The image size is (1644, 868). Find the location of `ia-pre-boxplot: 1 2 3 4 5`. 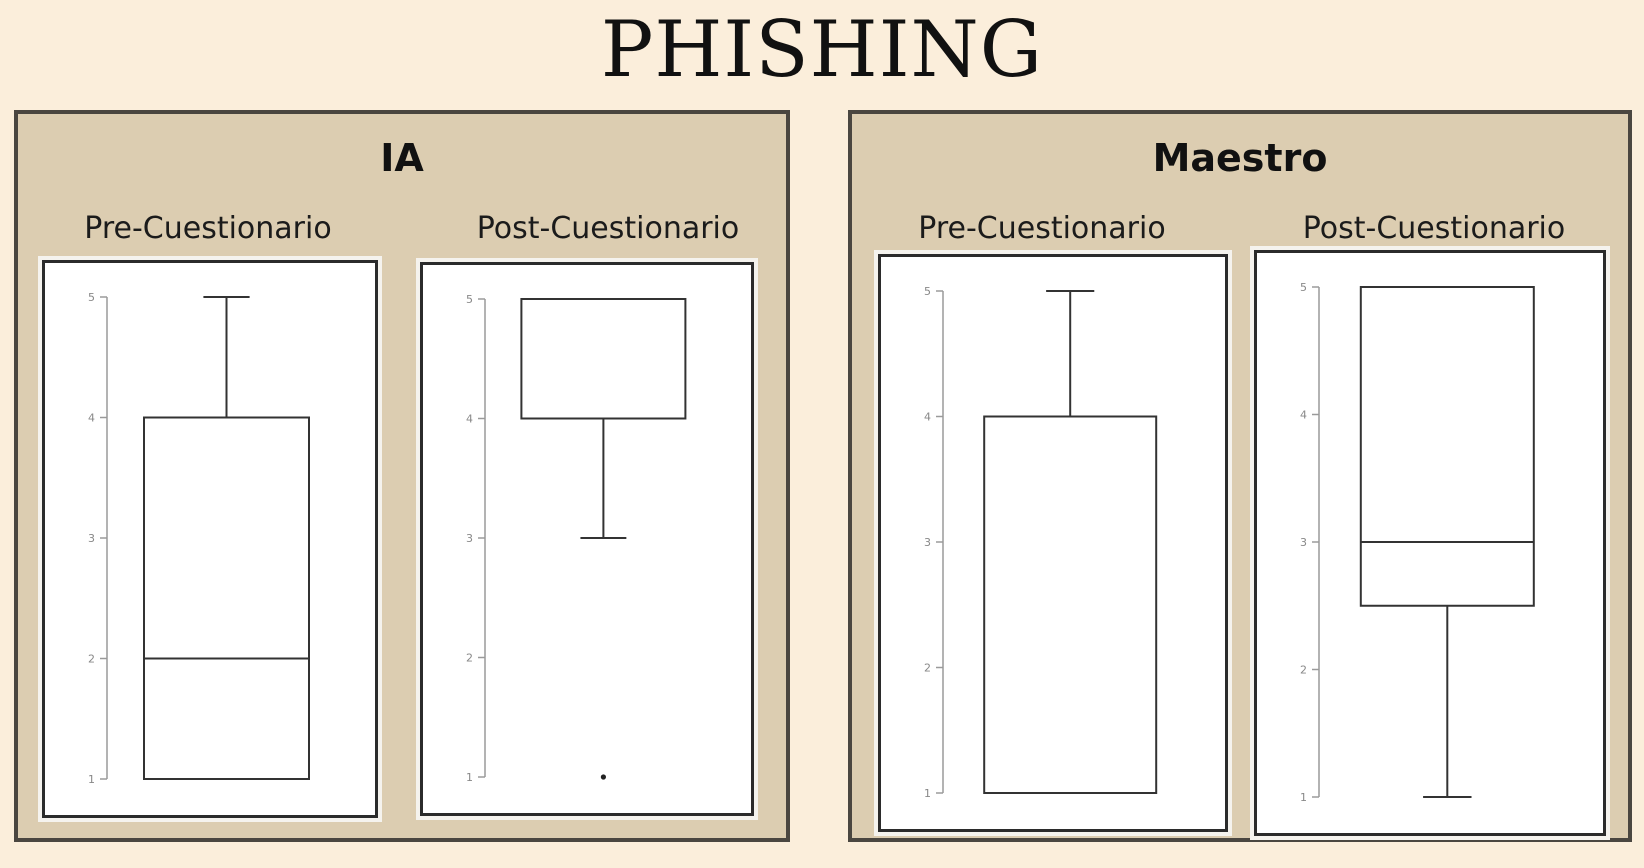

ia-pre-boxplot: 1 2 3 4 5 is located at coordinates (210, 539).